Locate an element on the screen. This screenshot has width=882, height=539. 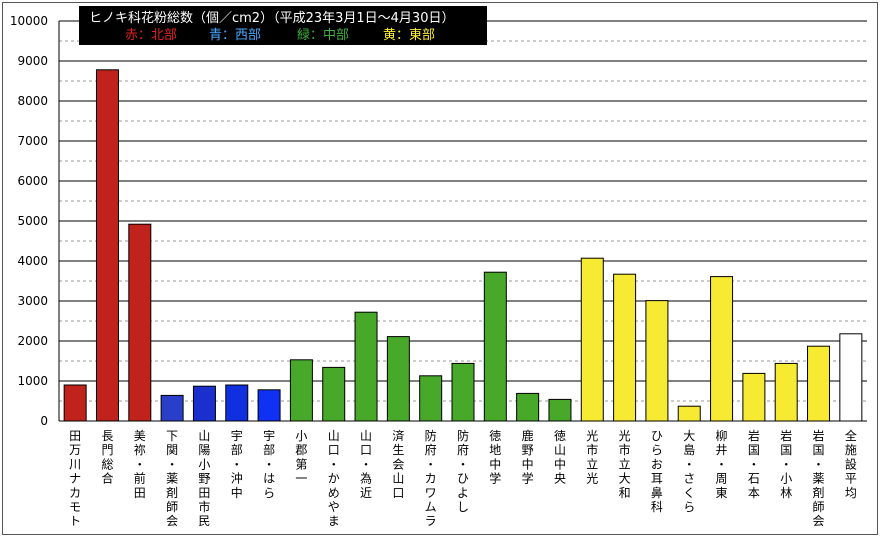
category-label: 光市立光 is located at coordinates (592, 457).